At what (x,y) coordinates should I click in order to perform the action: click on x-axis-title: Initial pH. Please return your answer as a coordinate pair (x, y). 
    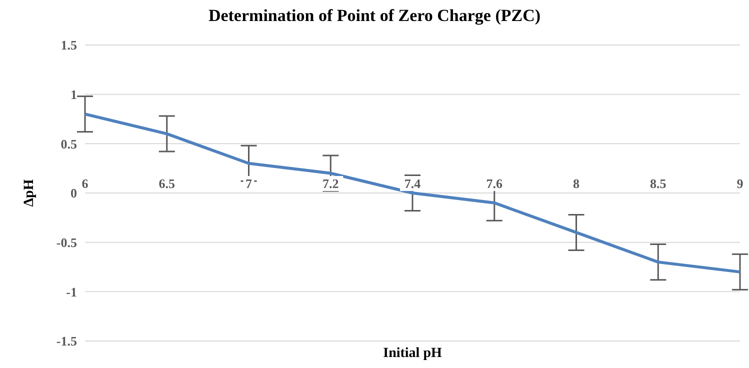
    Looking at the image, I should click on (412, 354).